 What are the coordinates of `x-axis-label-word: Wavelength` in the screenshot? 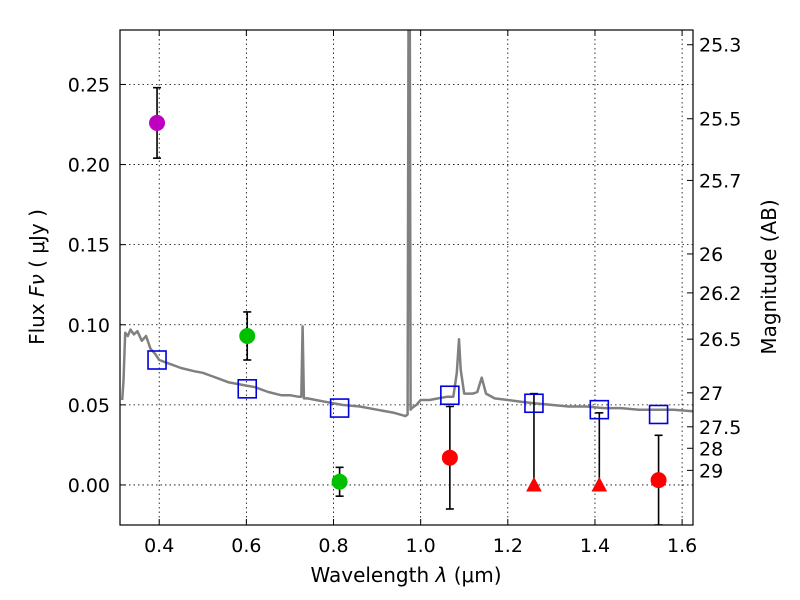 It's located at (369, 575).